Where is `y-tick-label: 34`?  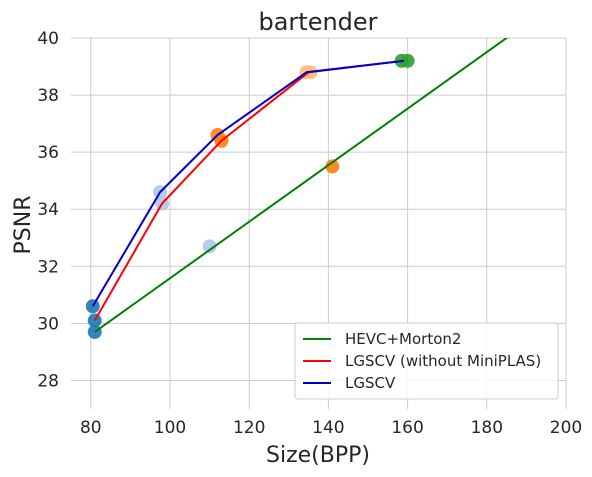 y-tick-label: 34 is located at coordinates (48, 210).